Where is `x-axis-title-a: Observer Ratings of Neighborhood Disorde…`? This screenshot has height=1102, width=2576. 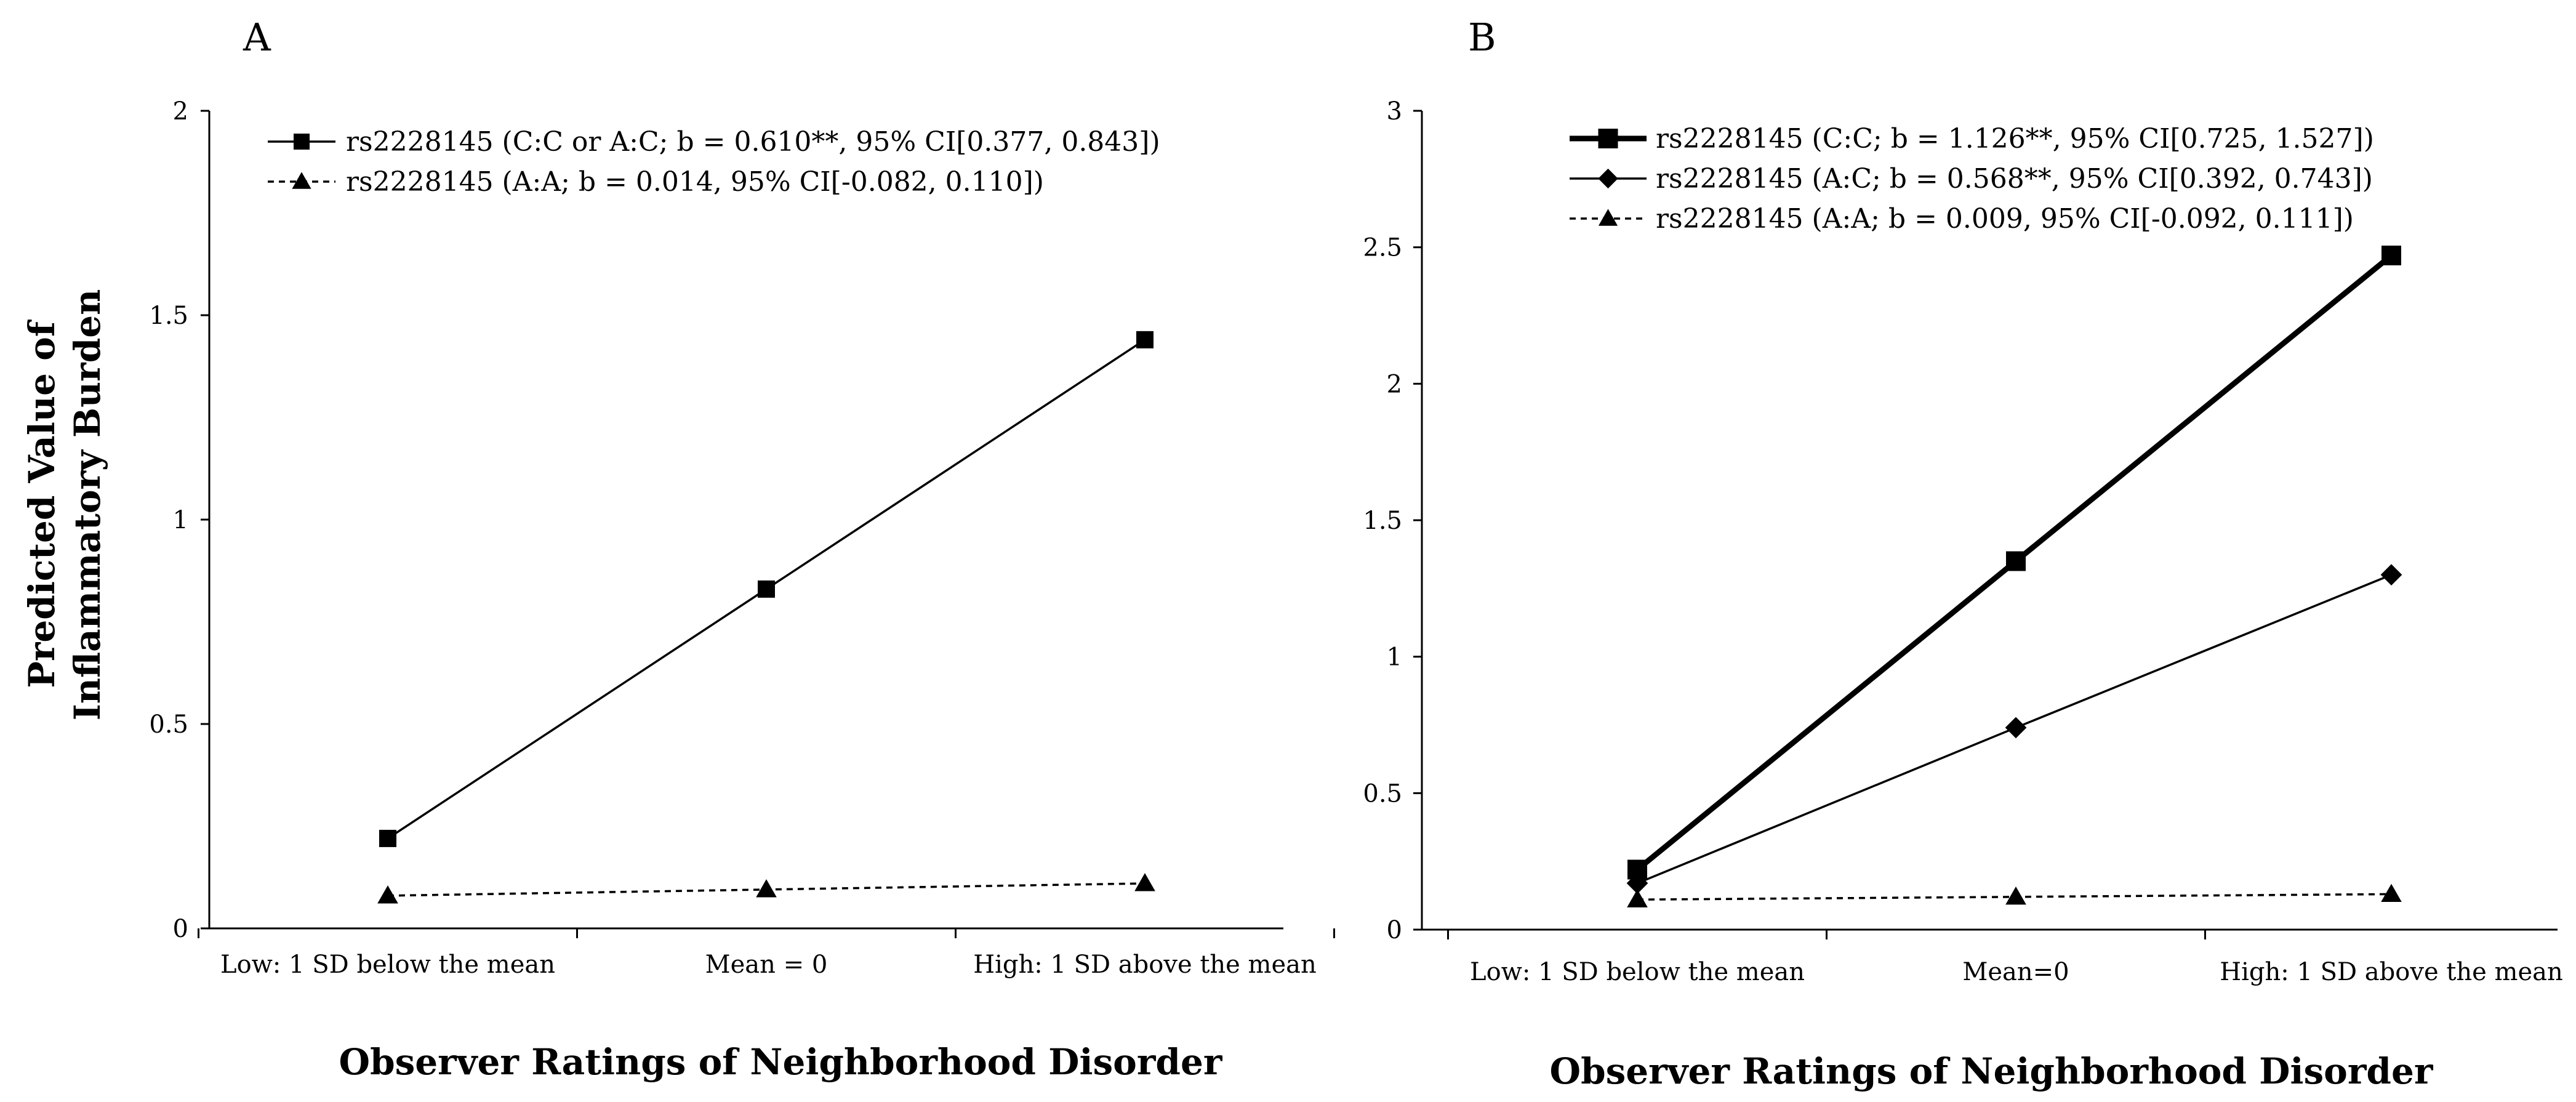
x-axis-title-a: Observer Ratings of Neighborhood Disorde… is located at coordinates (781, 1062).